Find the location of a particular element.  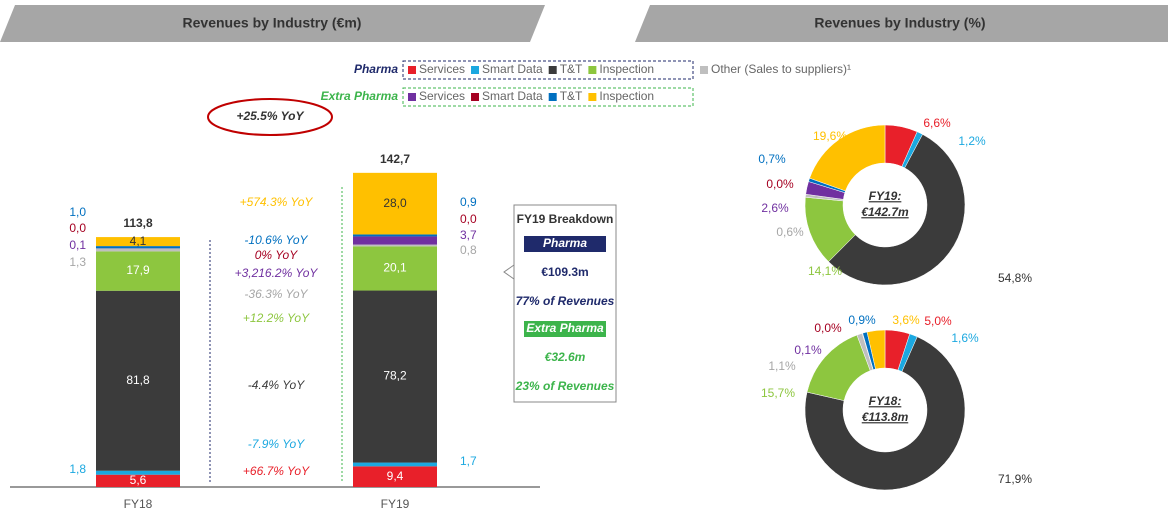

value-label: 1,3 is located at coordinates (77, 262).